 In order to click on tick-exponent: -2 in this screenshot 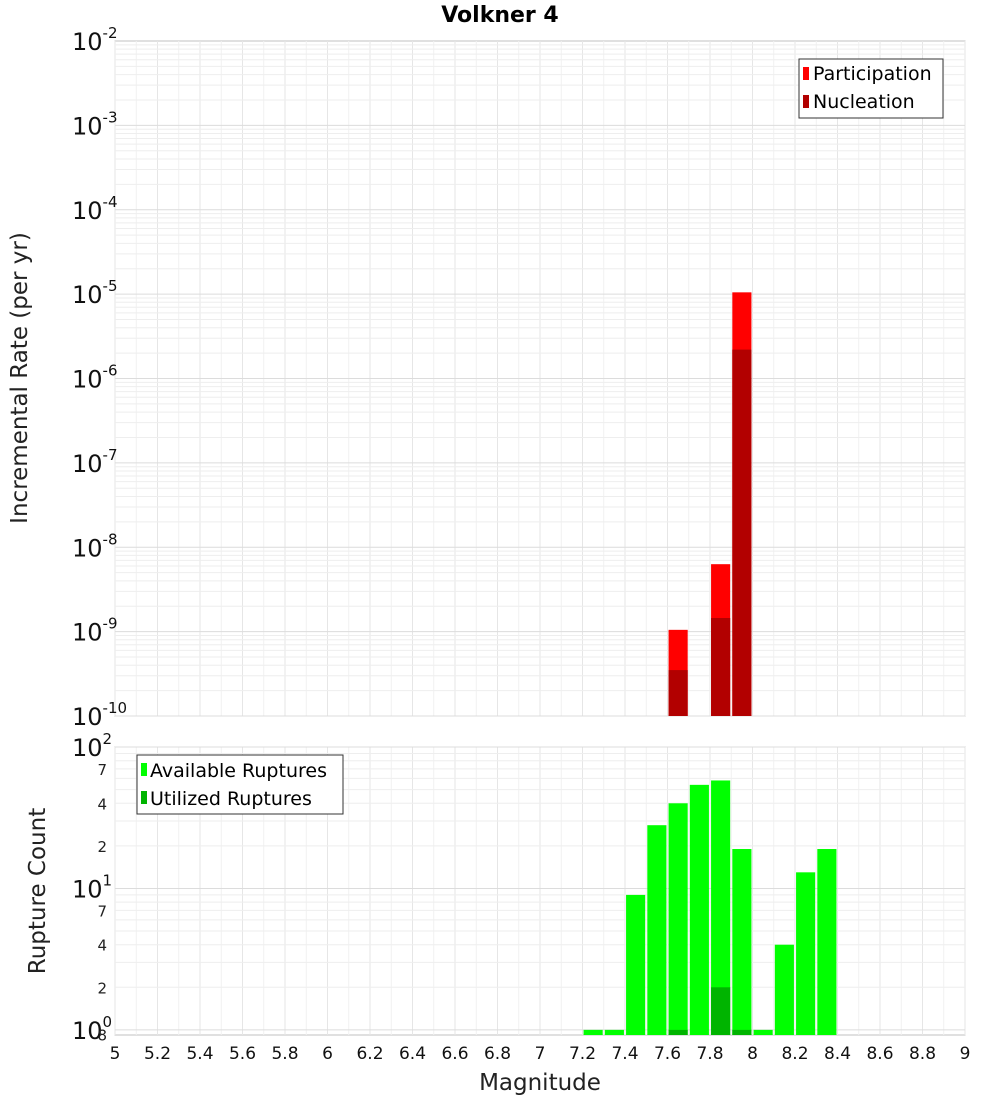, I will do `click(110, 33)`.